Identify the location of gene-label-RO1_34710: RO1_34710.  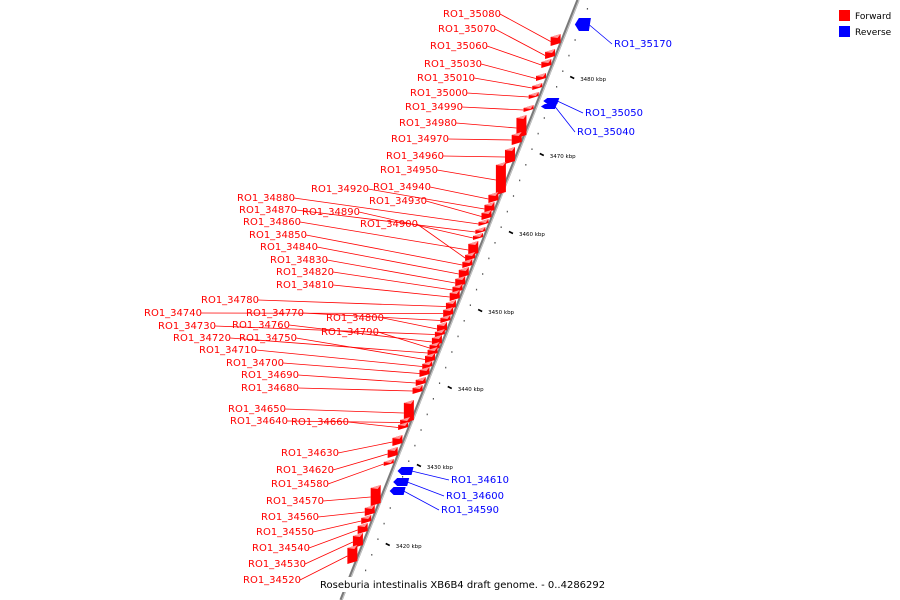
(228, 350).